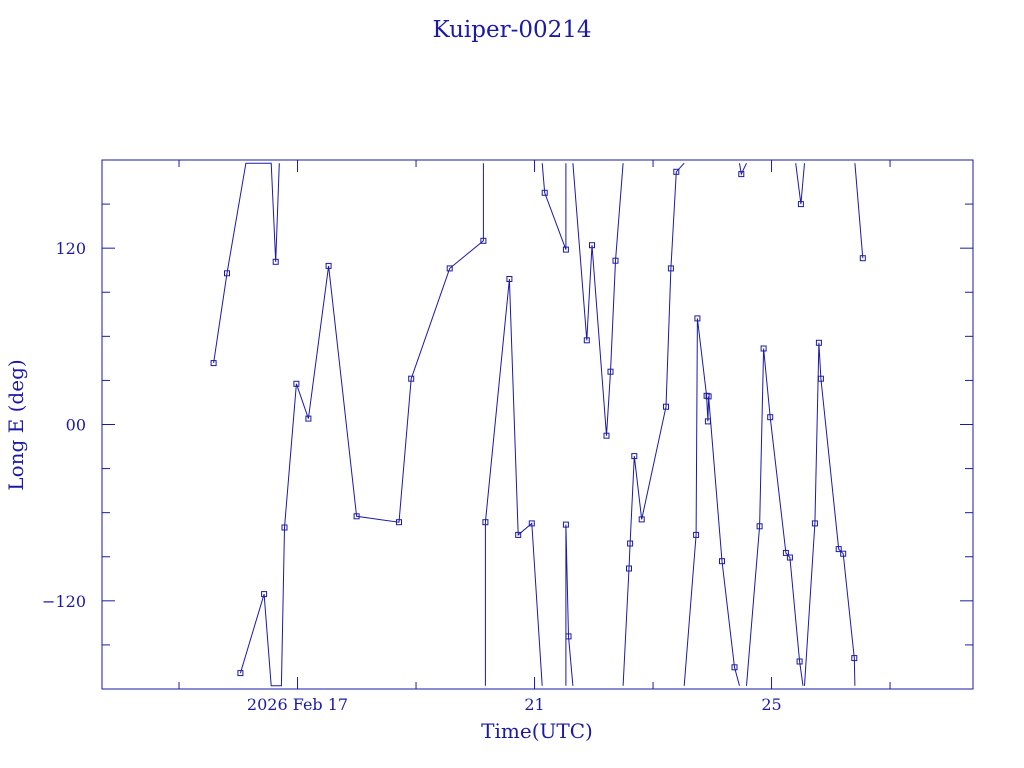 Image resolution: width=1024 pixels, height=768 pixels. Describe the element at coordinates (70, 248) in the screenshot. I see `y-tick-label: 120` at that location.